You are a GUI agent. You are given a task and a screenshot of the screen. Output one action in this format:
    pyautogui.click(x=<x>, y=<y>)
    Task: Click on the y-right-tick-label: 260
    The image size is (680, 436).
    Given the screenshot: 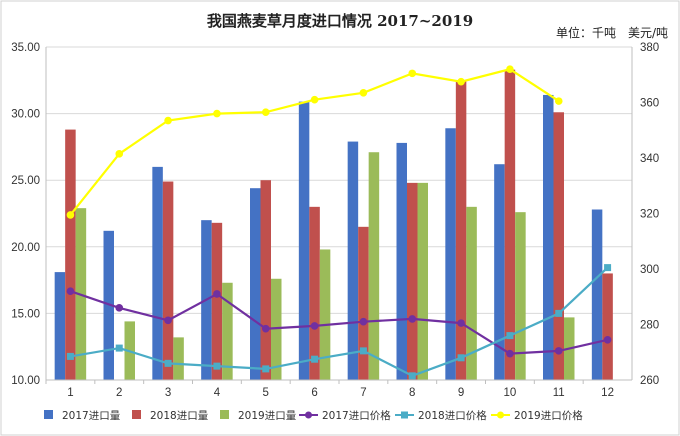 What is the action you would take?
    pyautogui.click(x=649, y=381)
    